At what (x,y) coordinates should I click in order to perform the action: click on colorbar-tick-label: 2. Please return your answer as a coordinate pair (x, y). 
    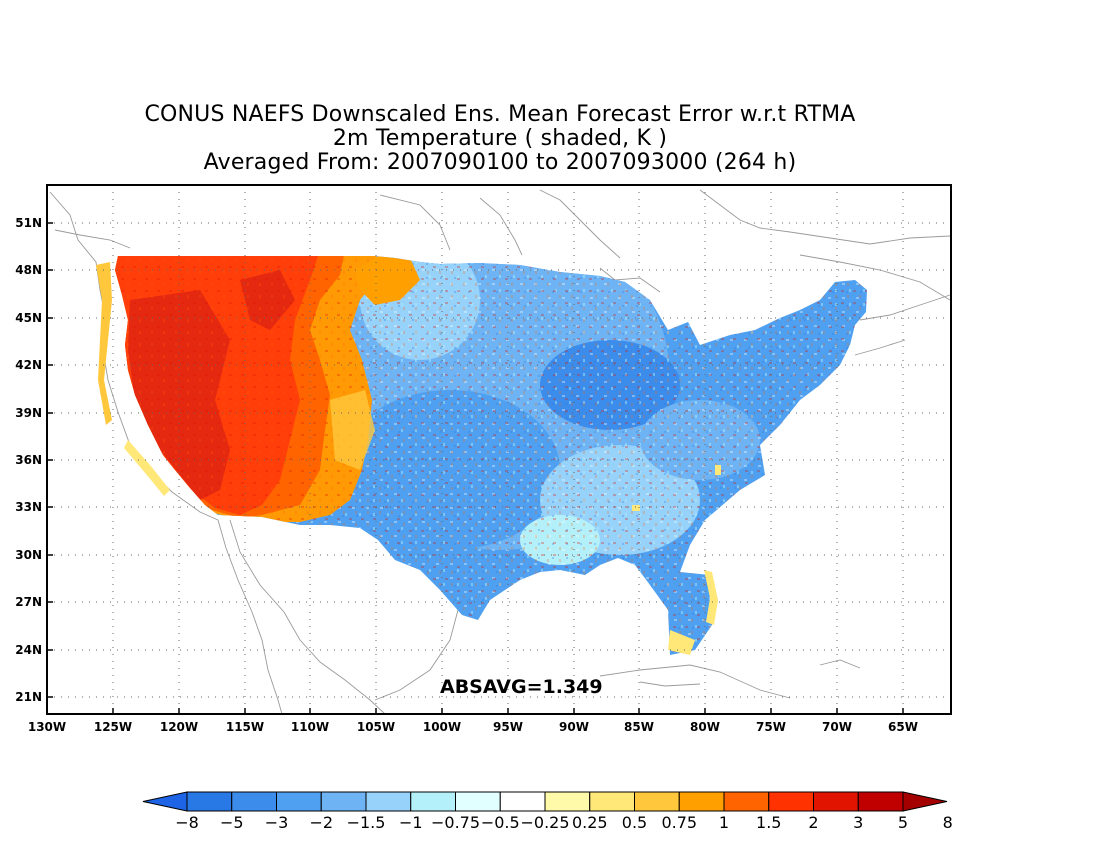
    Looking at the image, I should click on (813, 822).